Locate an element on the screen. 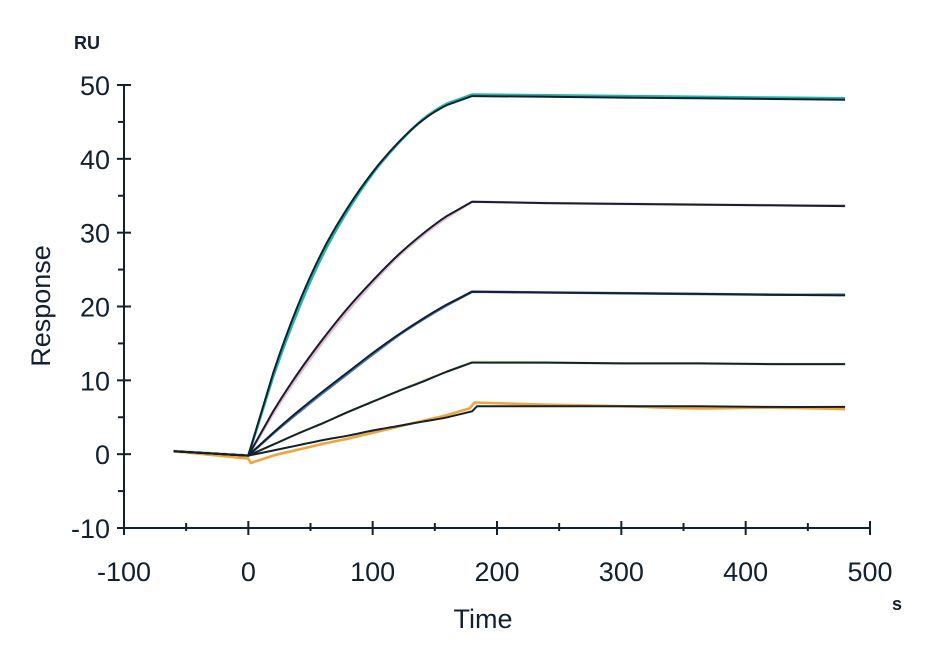  x-tick-label: 0 is located at coordinates (248, 572).